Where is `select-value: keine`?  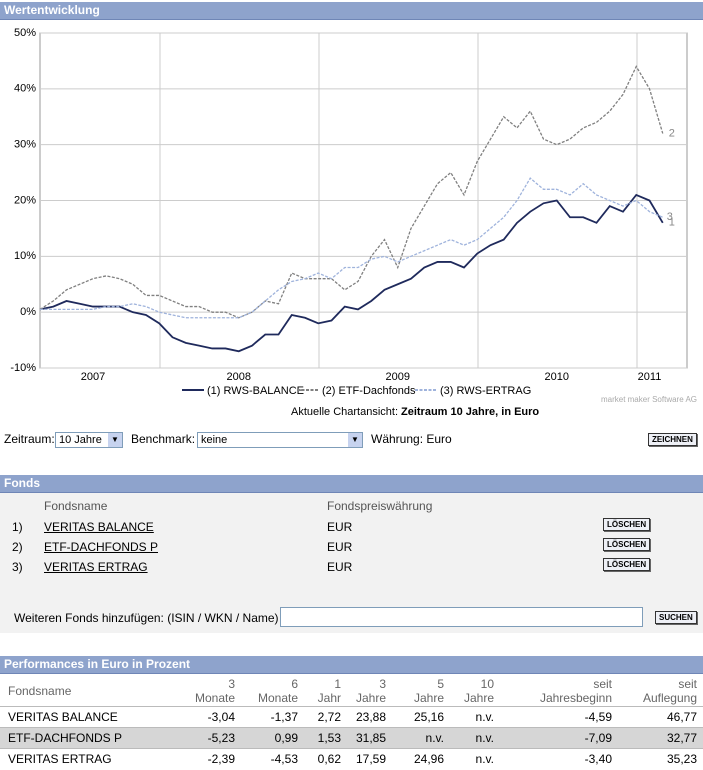
select-value: keine is located at coordinates (214, 440).